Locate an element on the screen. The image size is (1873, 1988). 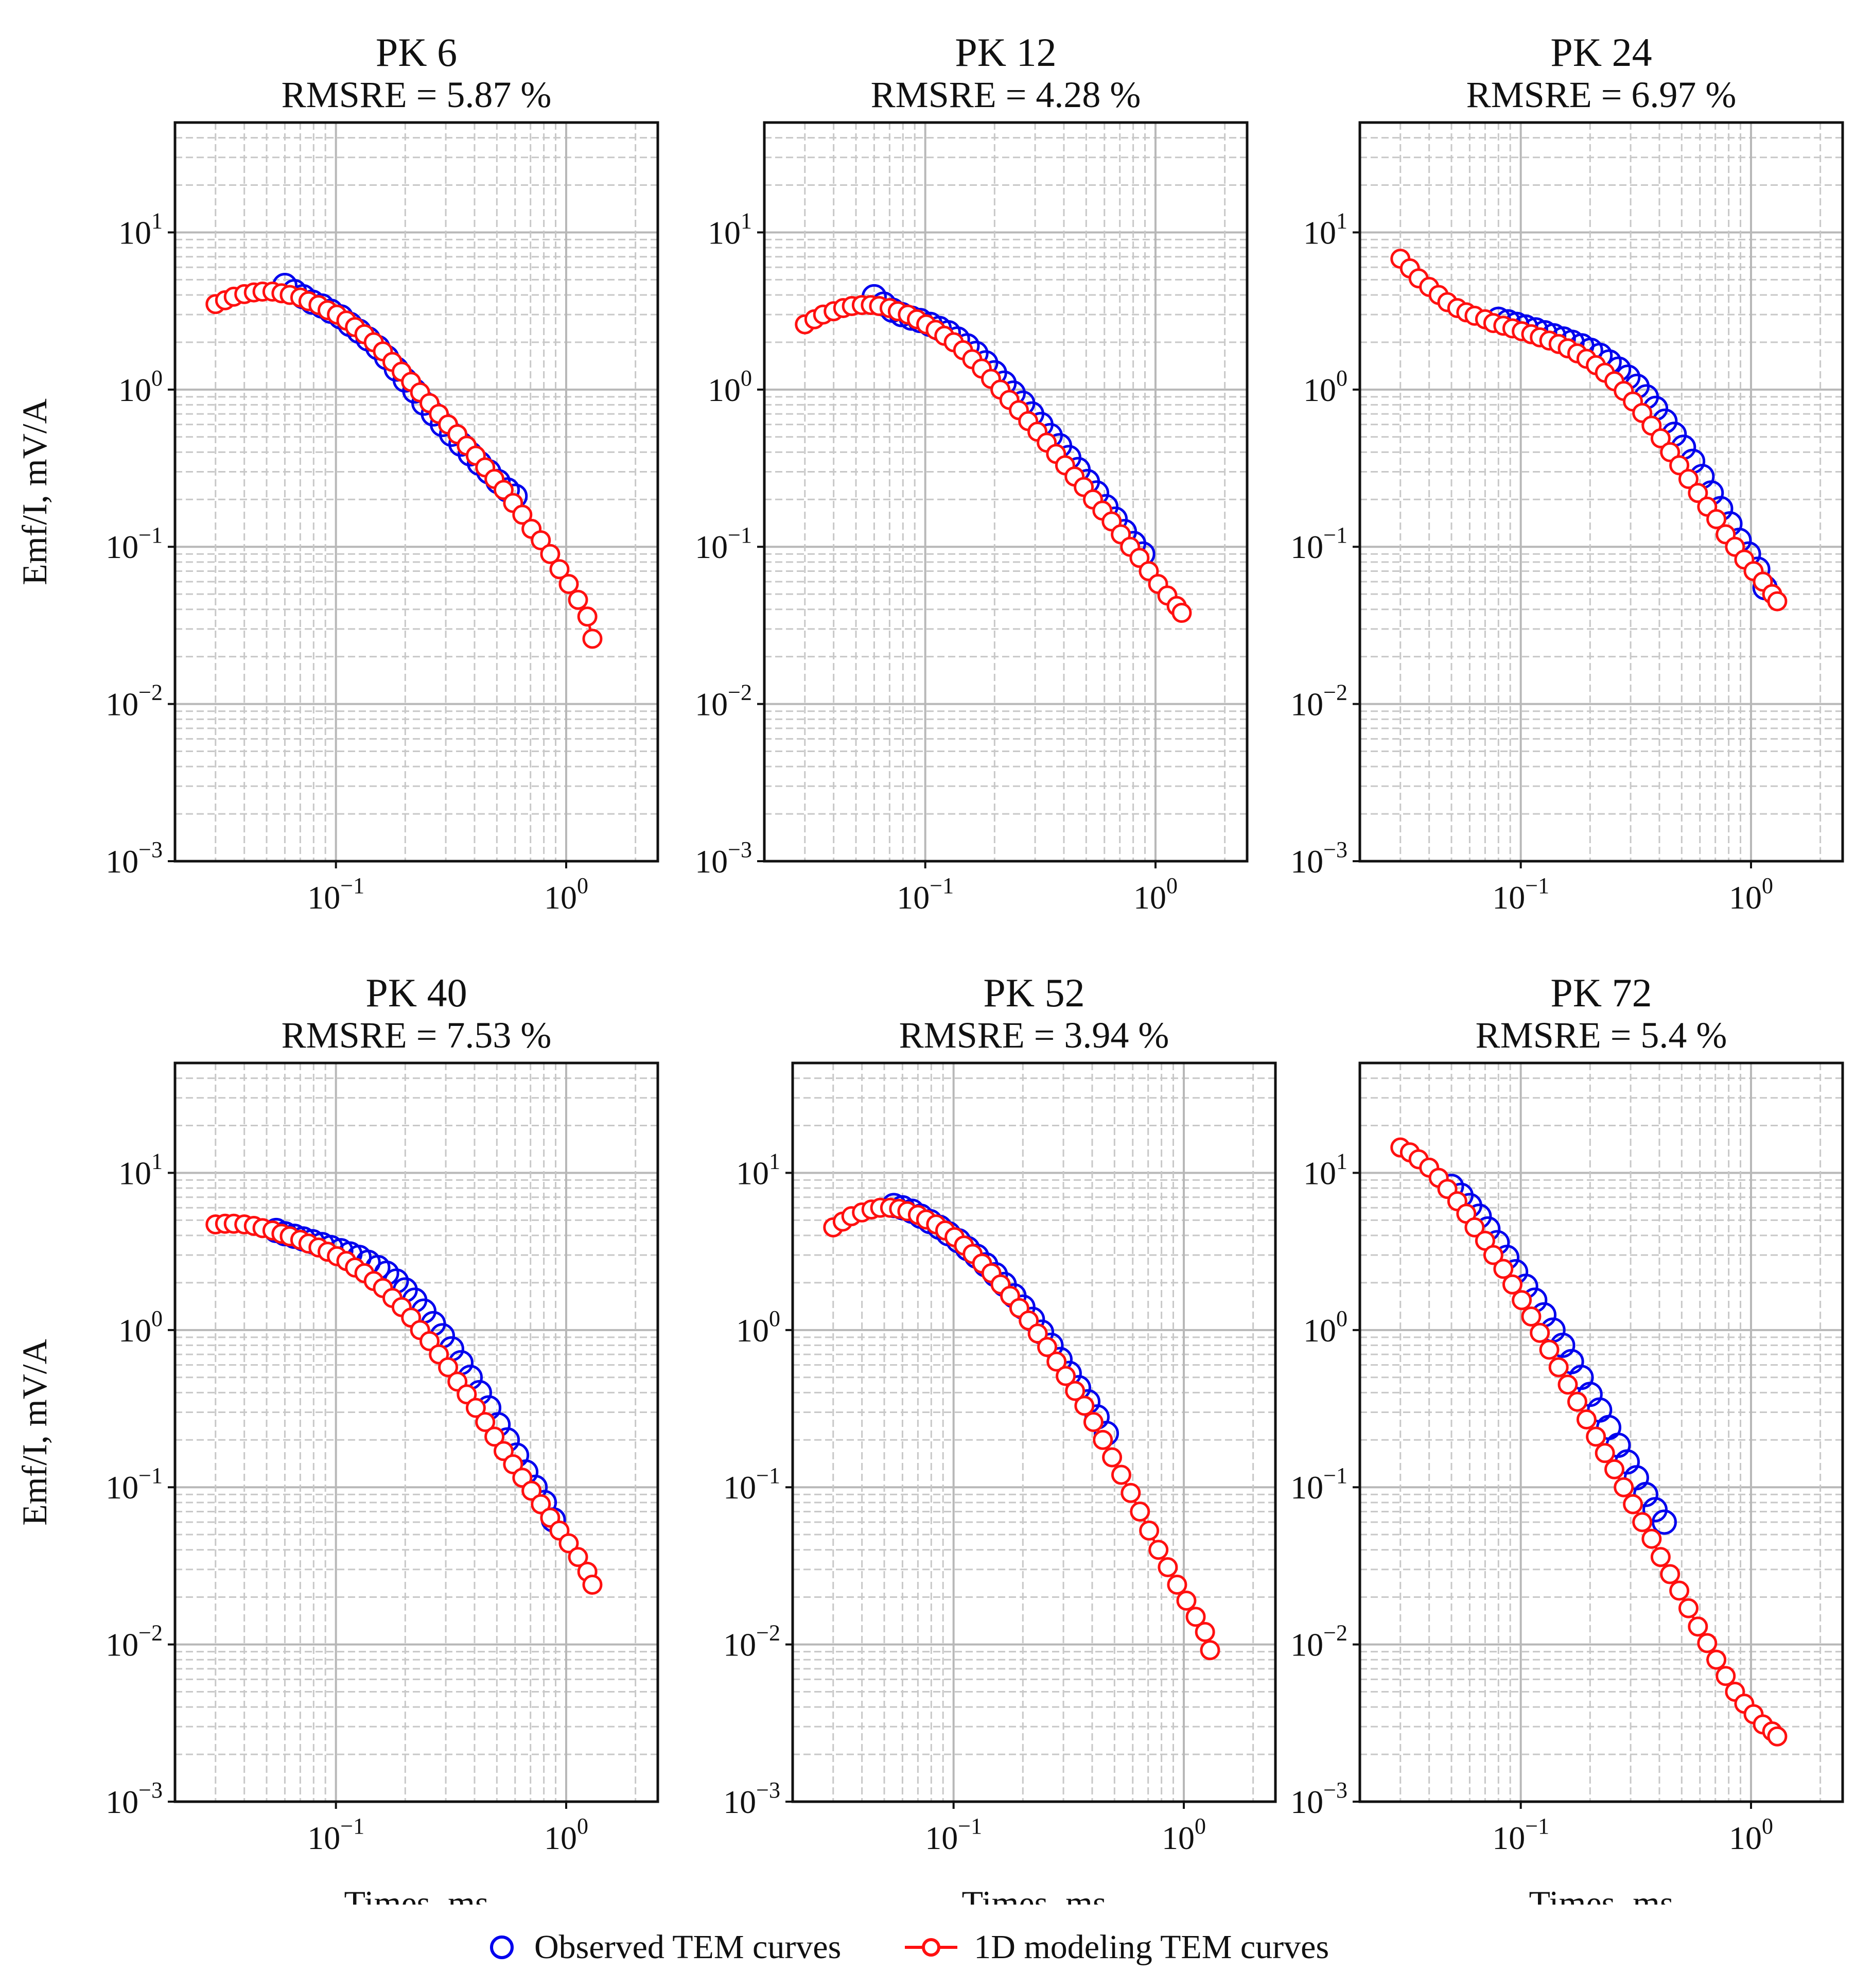
chart-title: PK 6 is located at coordinates (416, 52).